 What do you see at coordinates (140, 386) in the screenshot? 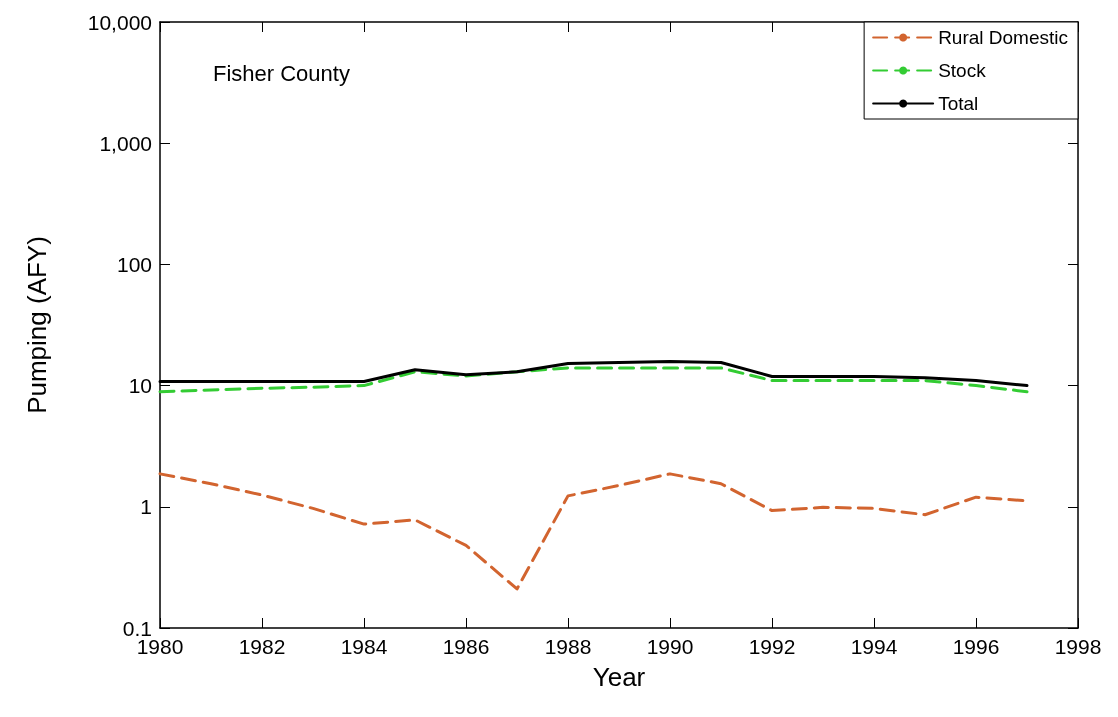
I see `y-tick-label: 10` at bounding box center [140, 386].